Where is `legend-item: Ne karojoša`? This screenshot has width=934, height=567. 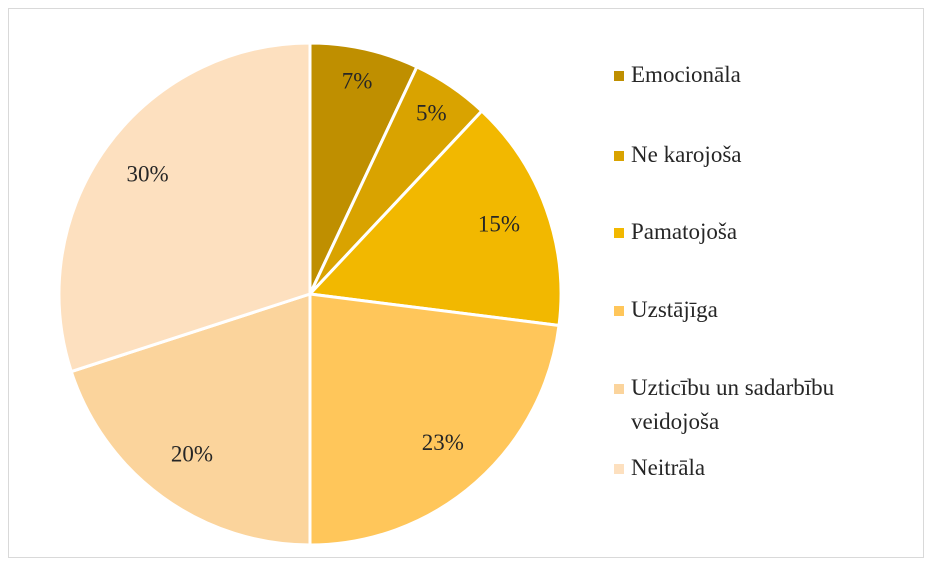
legend-item: Ne karojoša is located at coordinates (764, 155).